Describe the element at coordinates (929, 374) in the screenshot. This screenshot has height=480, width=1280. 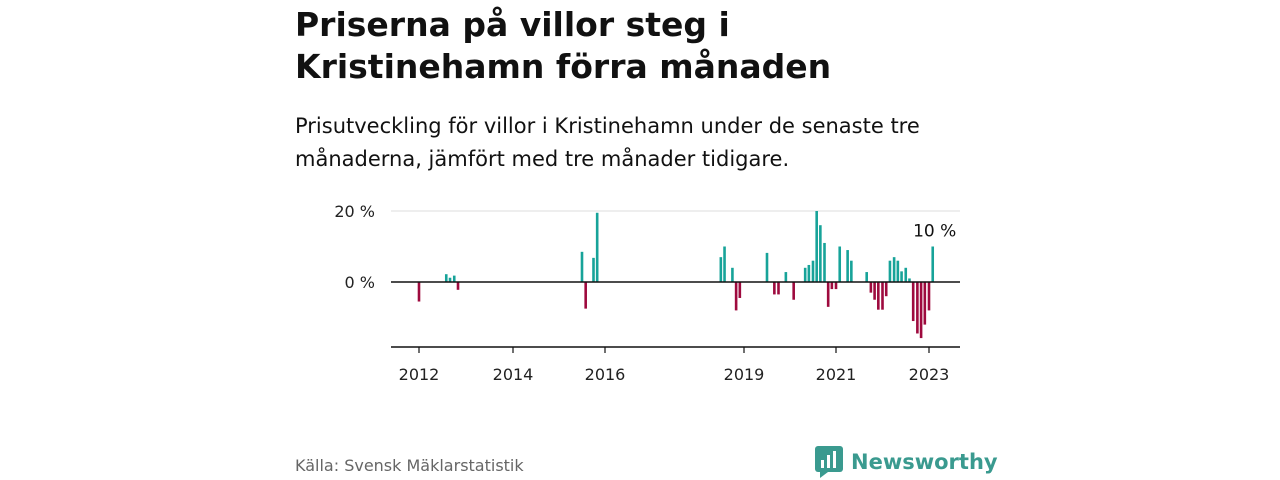
I see `x-tick-label: 2023` at that location.